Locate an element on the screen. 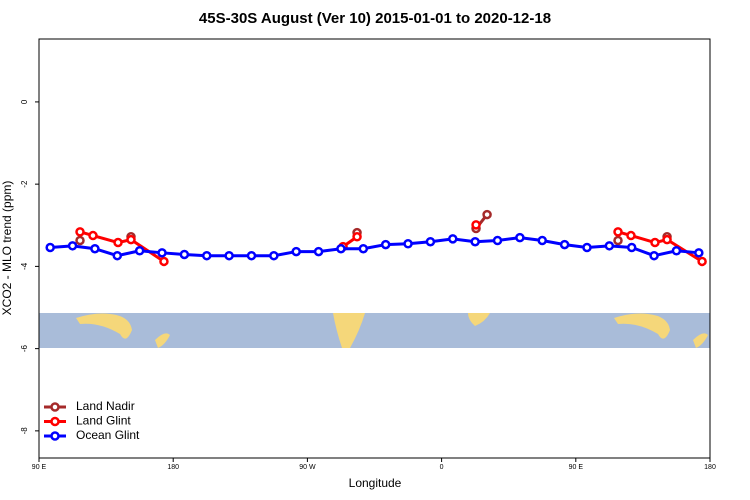  x-tick-label: 0 is located at coordinates (442, 467).